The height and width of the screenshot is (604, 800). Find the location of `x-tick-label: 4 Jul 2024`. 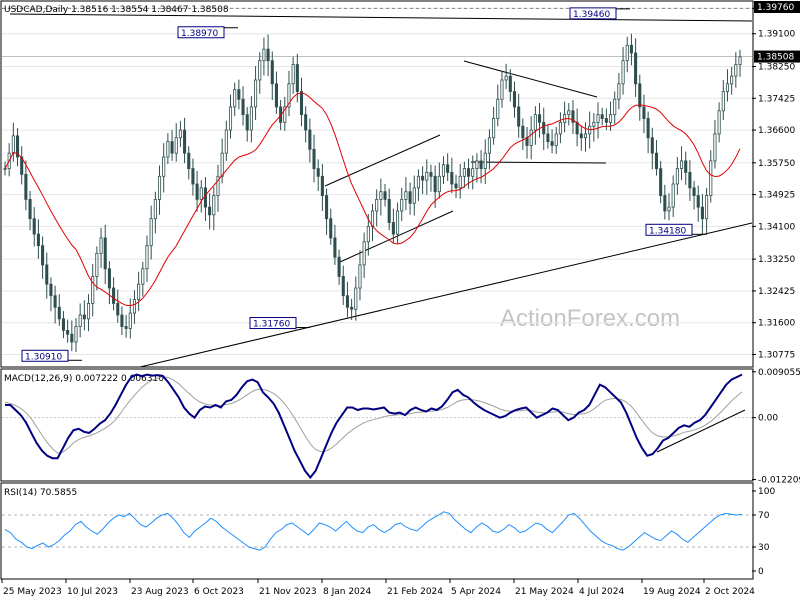

x-tick-label: 4 Jul 2024 is located at coordinates (601, 592).